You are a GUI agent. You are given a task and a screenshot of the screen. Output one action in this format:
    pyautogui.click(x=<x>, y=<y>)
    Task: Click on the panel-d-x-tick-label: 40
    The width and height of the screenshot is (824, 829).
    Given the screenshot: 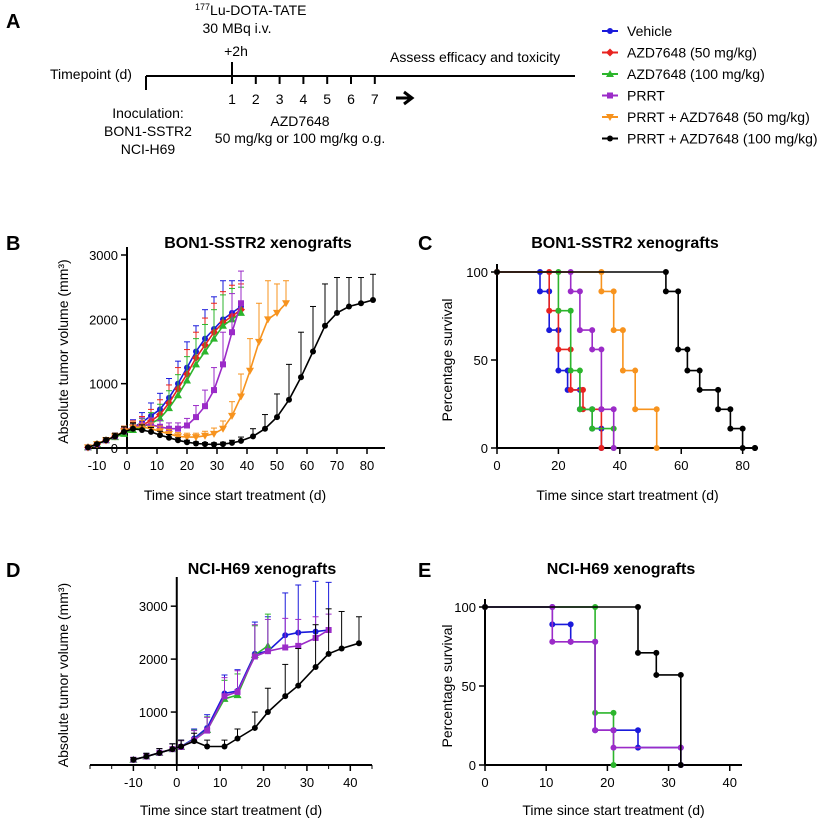 What is the action you would take?
    pyautogui.click(x=350, y=782)
    